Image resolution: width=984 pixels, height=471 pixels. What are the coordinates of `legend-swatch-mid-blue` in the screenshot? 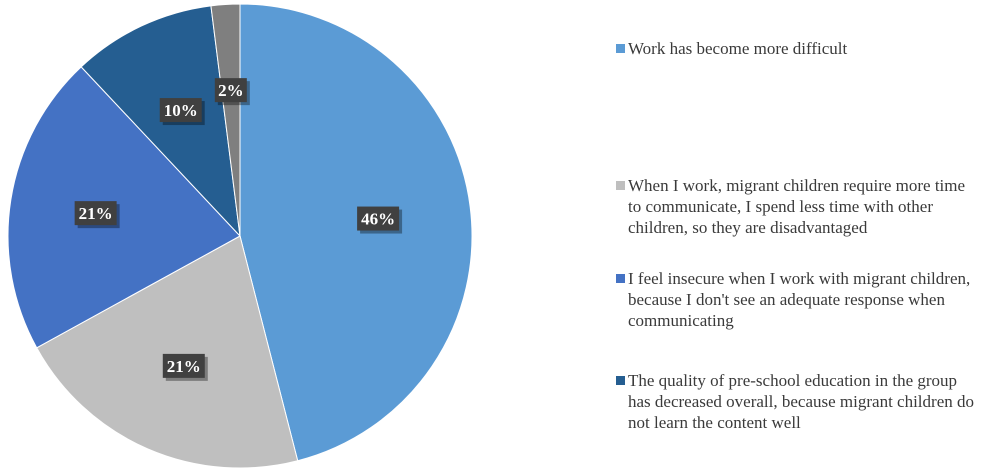 It's located at (620, 278).